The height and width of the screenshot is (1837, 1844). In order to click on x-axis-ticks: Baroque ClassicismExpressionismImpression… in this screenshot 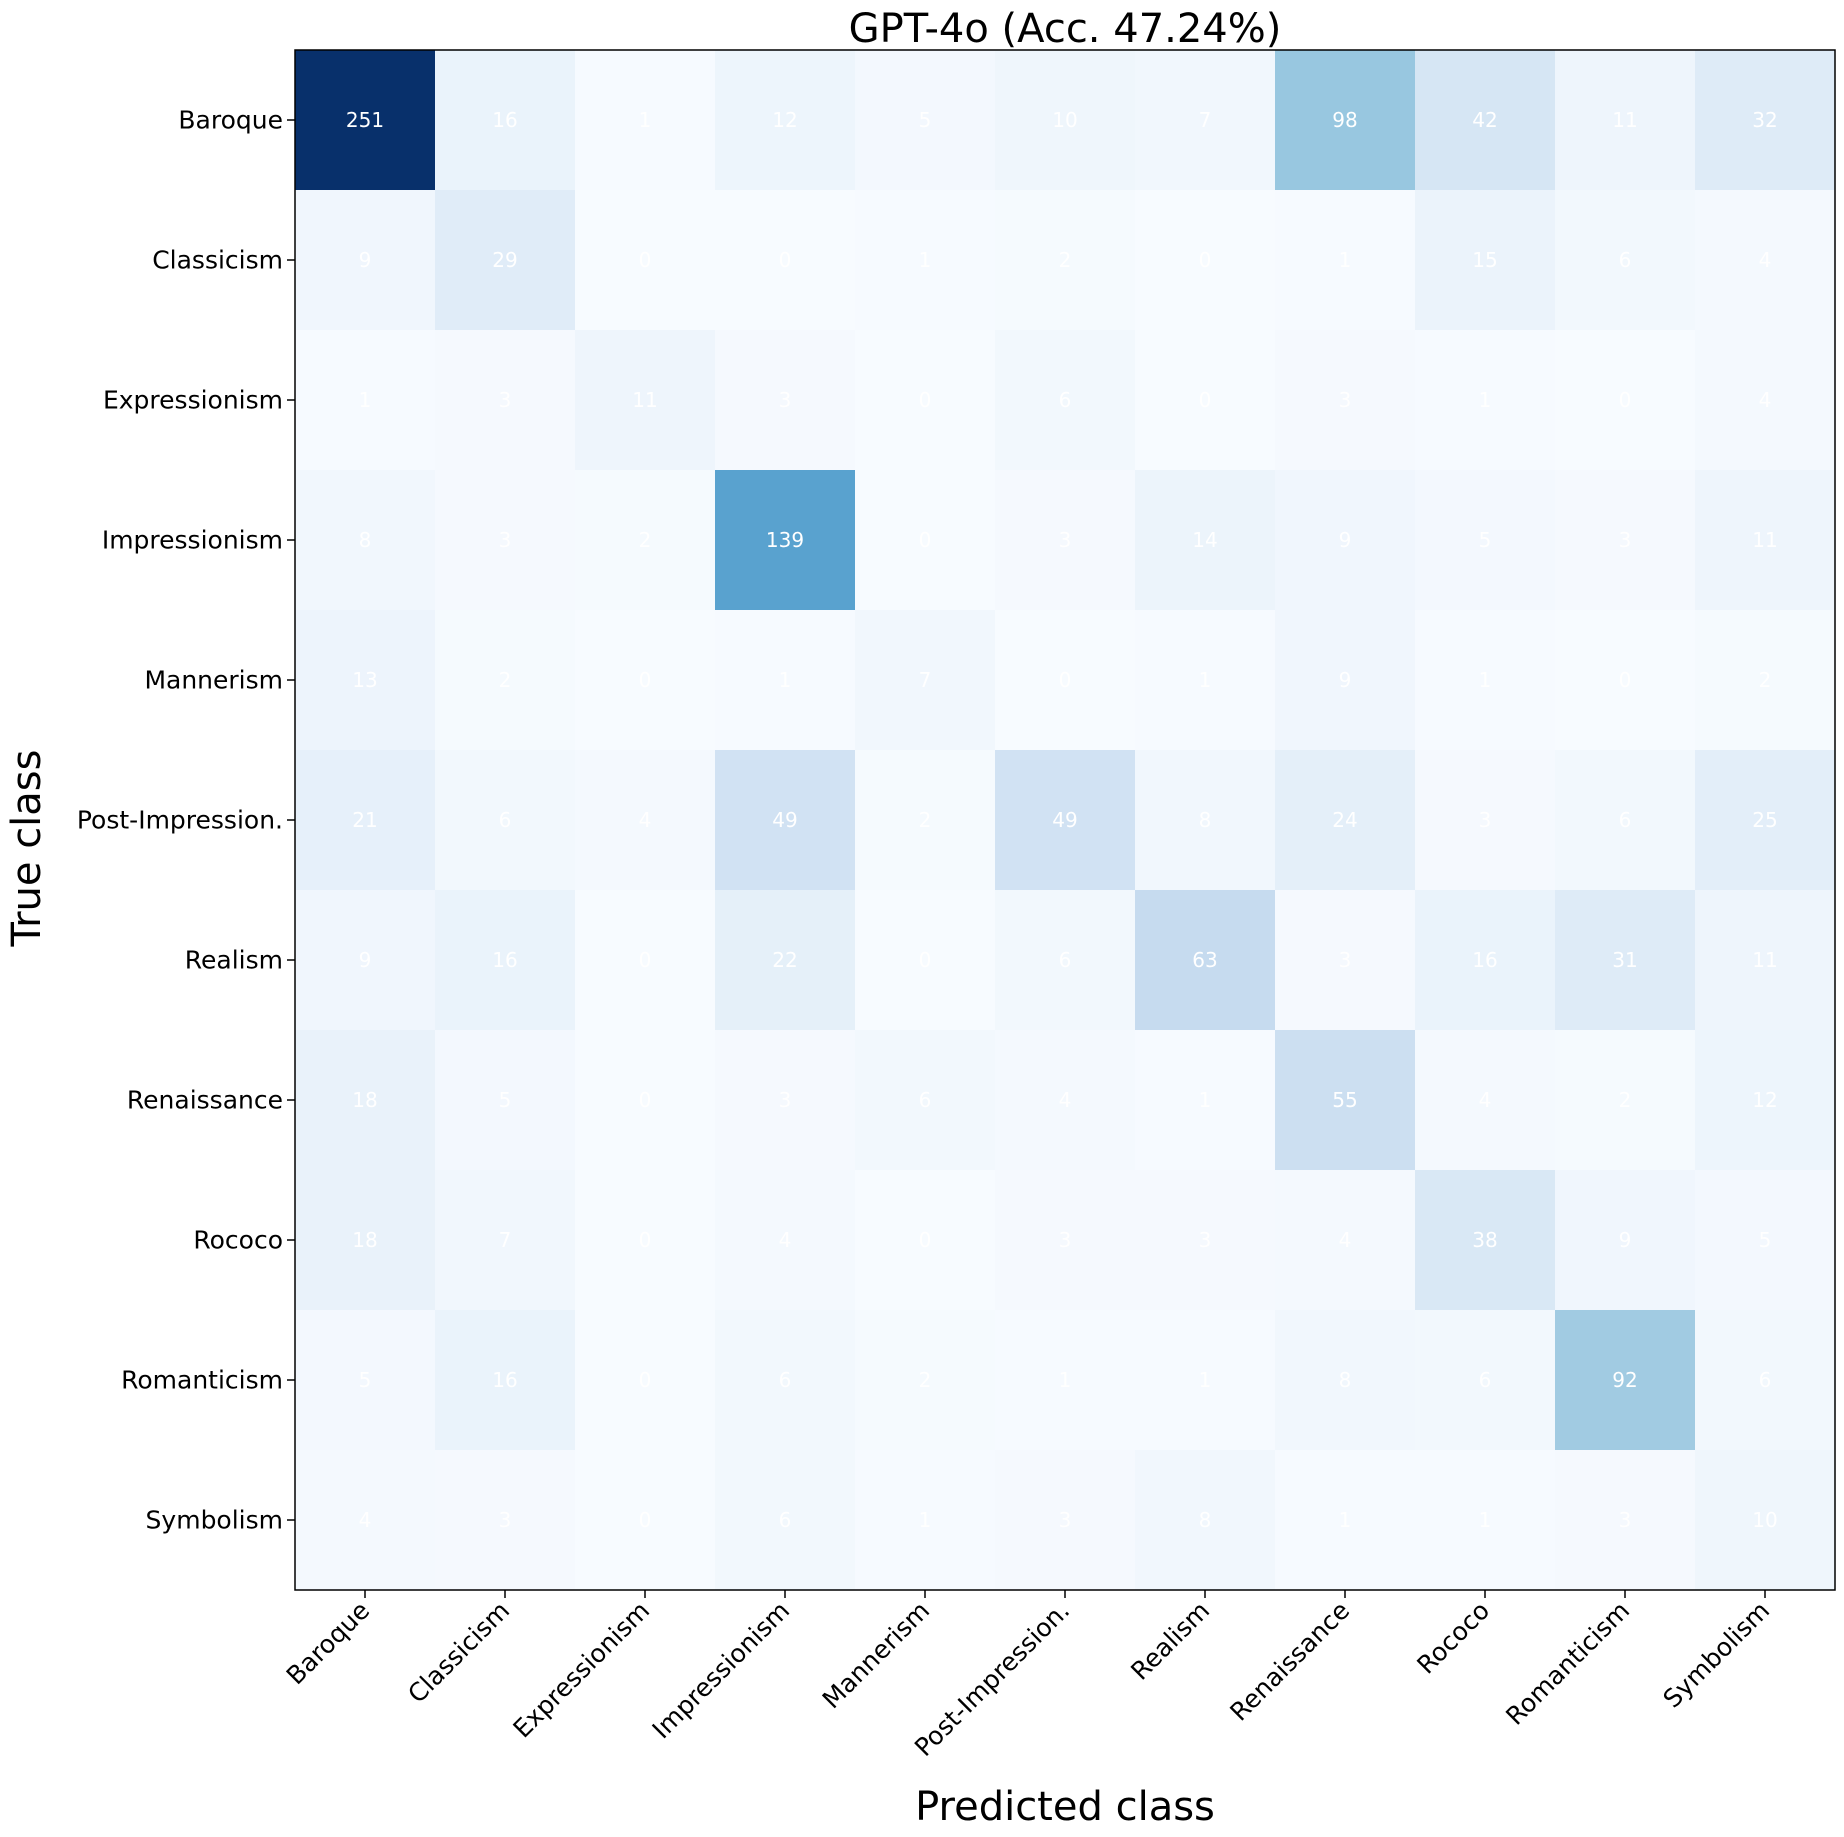, I will do `click(1028, 1676)`.